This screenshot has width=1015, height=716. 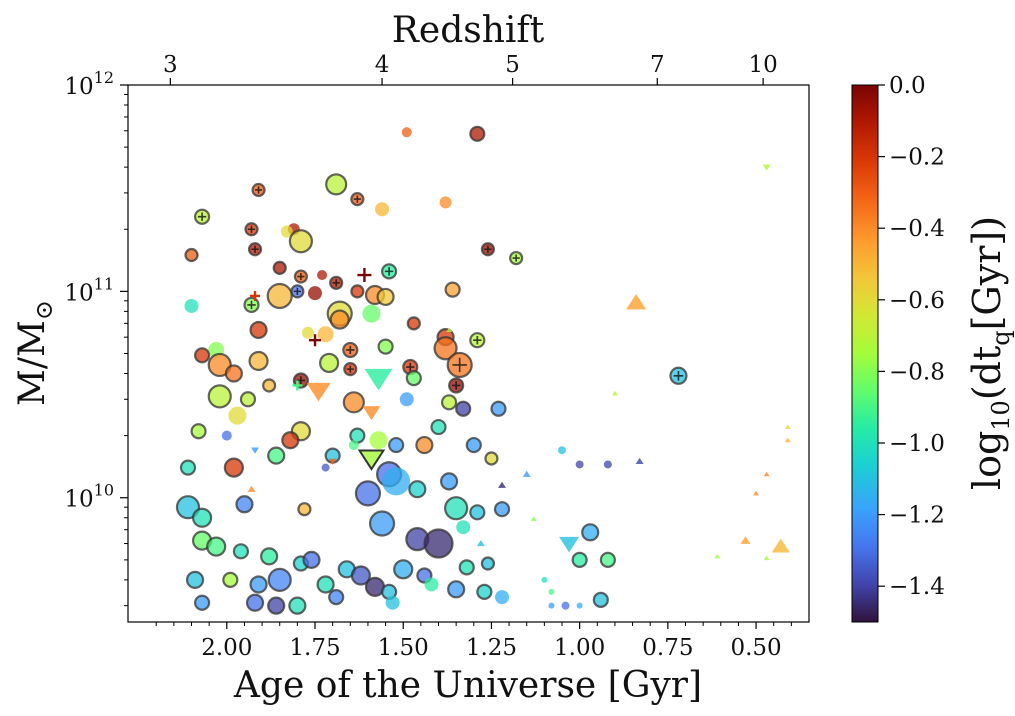 I want to click on x-axis-title: Age of the Universe [Gyr], so click(x=467, y=685).